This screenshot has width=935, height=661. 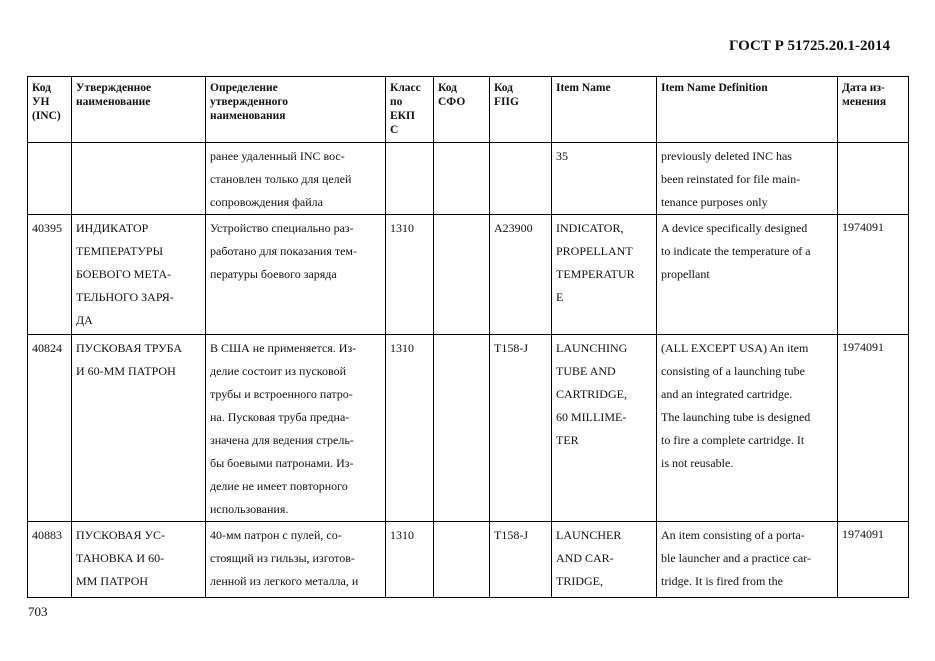 What do you see at coordinates (282, 440) in the screenshot?
I see `cell-line: значена для ведения стрель-` at bounding box center [282, 440].